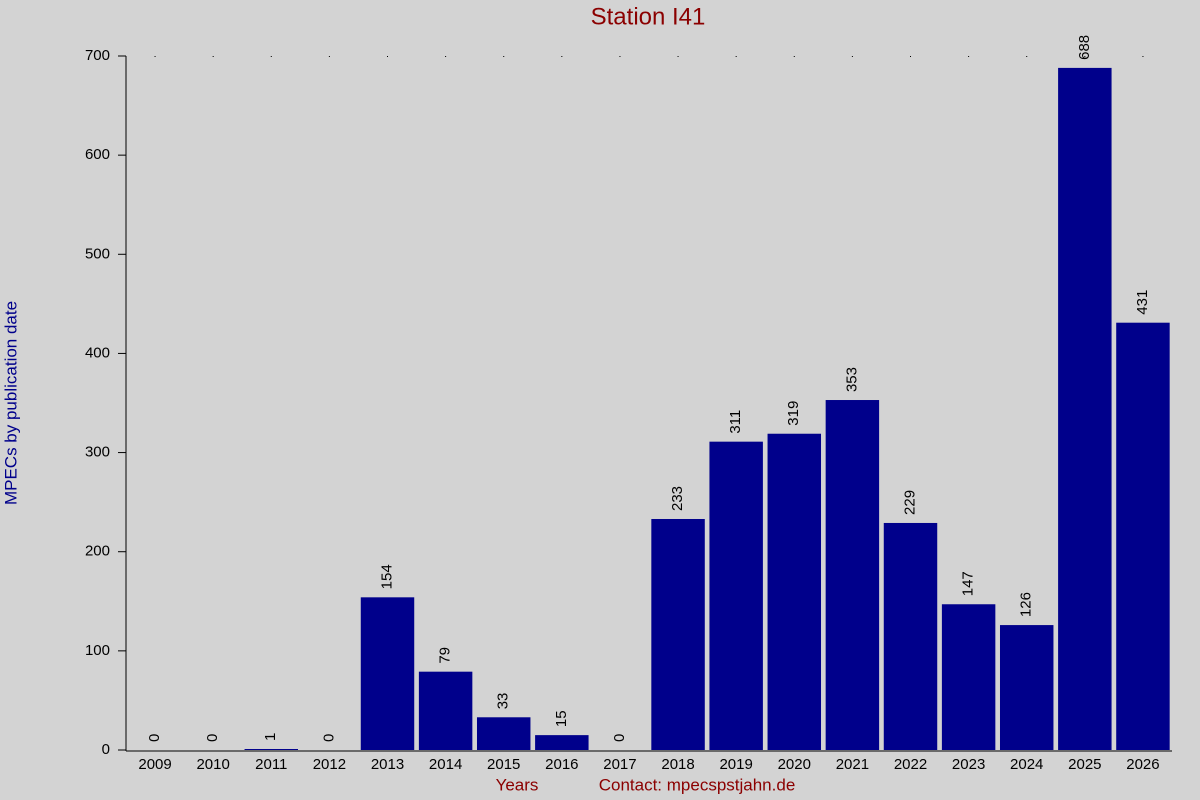 This screenshot has width=1200, height=800. Describe the element at coordinates (910, 764) in the screenshot. I see `x-tick-label: 2022` at that location.